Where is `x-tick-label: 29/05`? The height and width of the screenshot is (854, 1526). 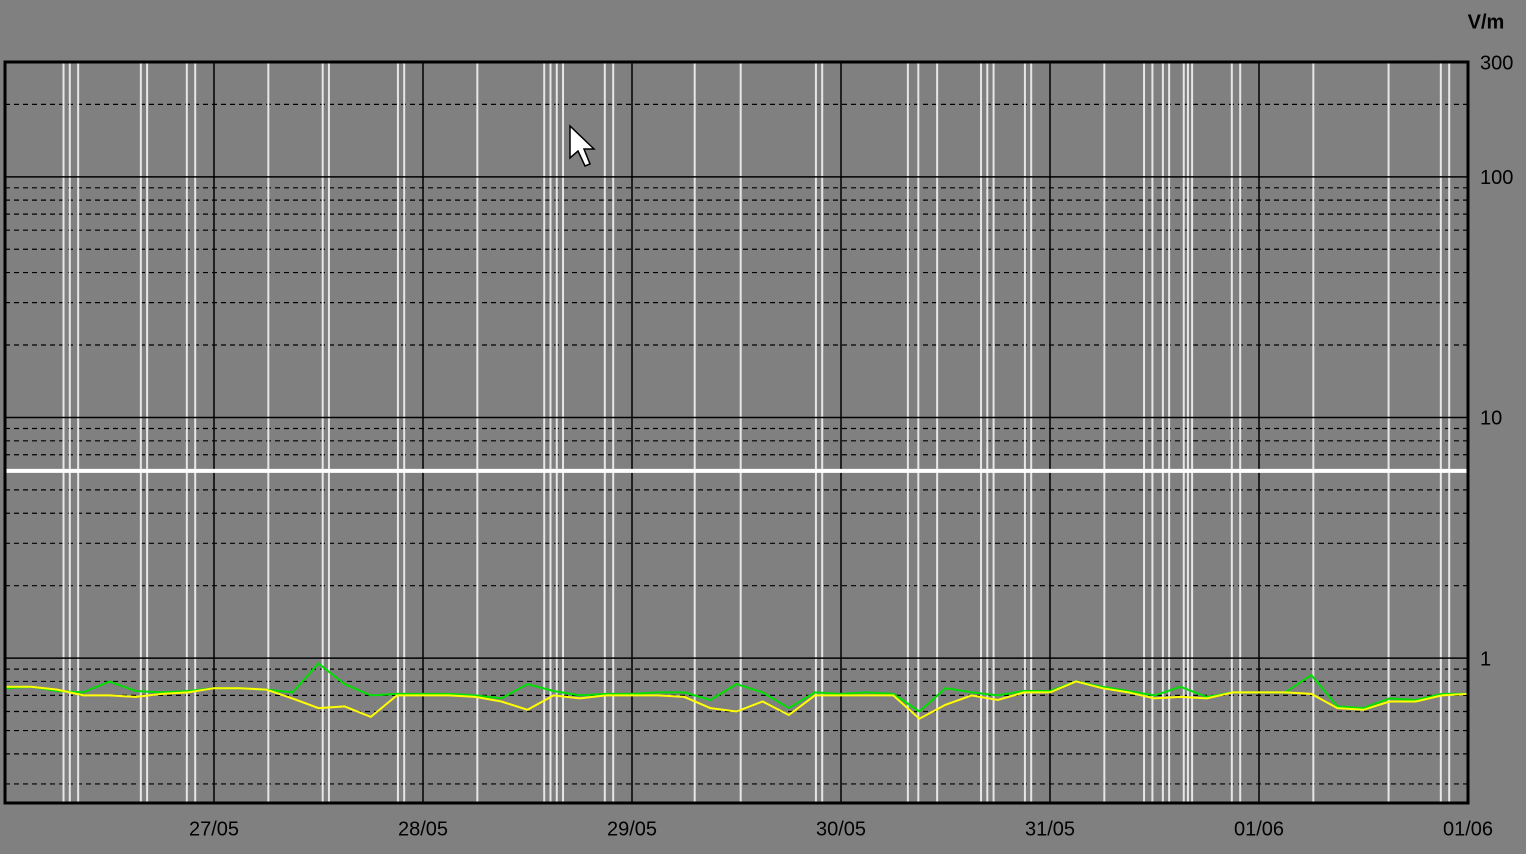 x-tick-label: 29/05 is located at coordinates (632, 829).